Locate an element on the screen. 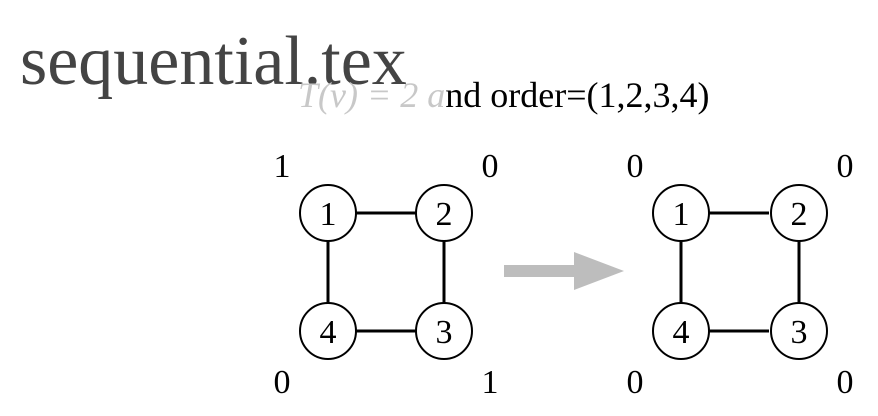 The image size is (878, 416). caption-main-part: nd order=(1,2,3,4) is located at coordinates (577, 95).